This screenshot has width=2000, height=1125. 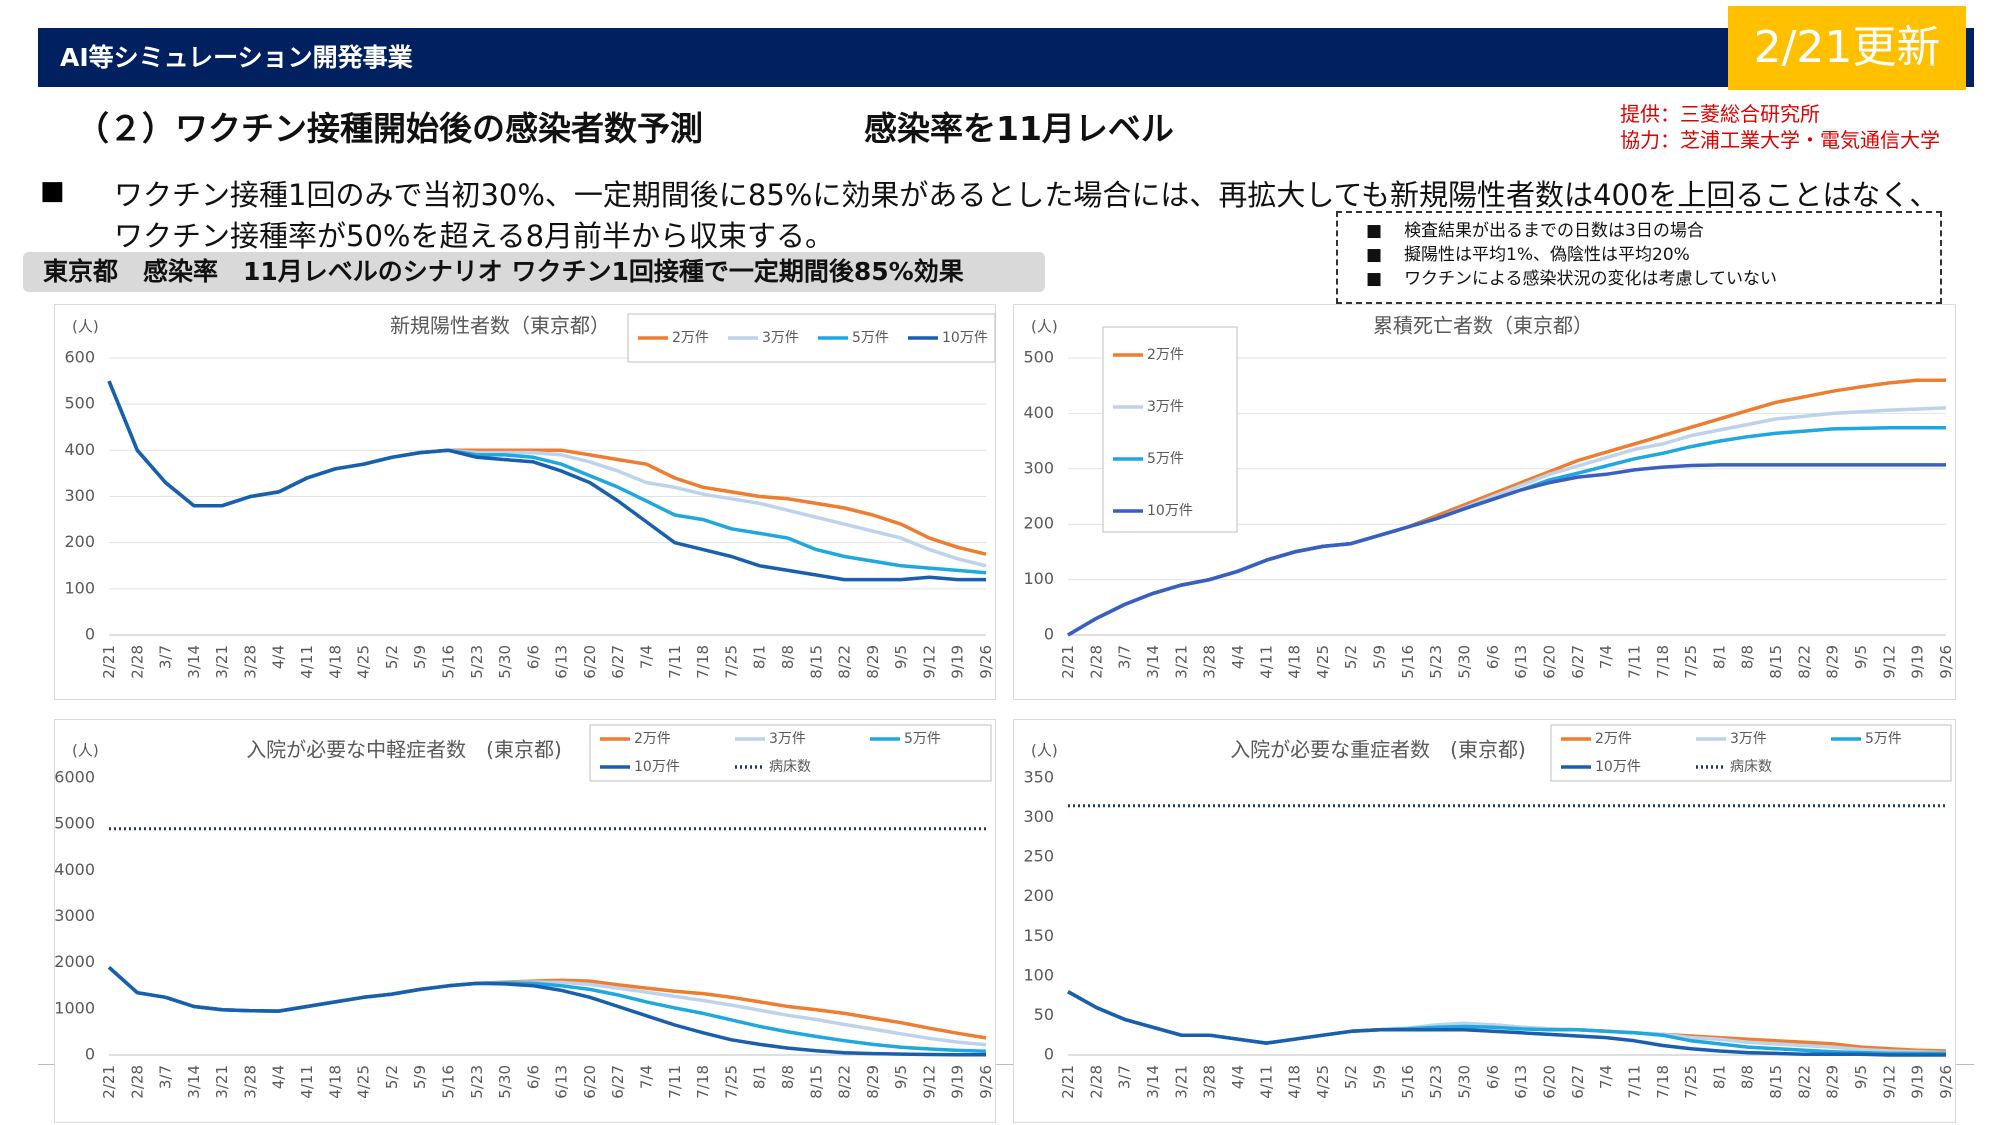 What do you see at coordinates (547, 474) in the screenshot?
I see `series-line` at bounding box center [547, 474].